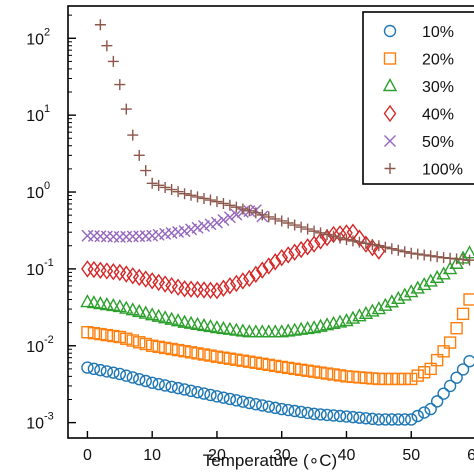  I want to click on x-tick-label: 60, so click(470, 455).